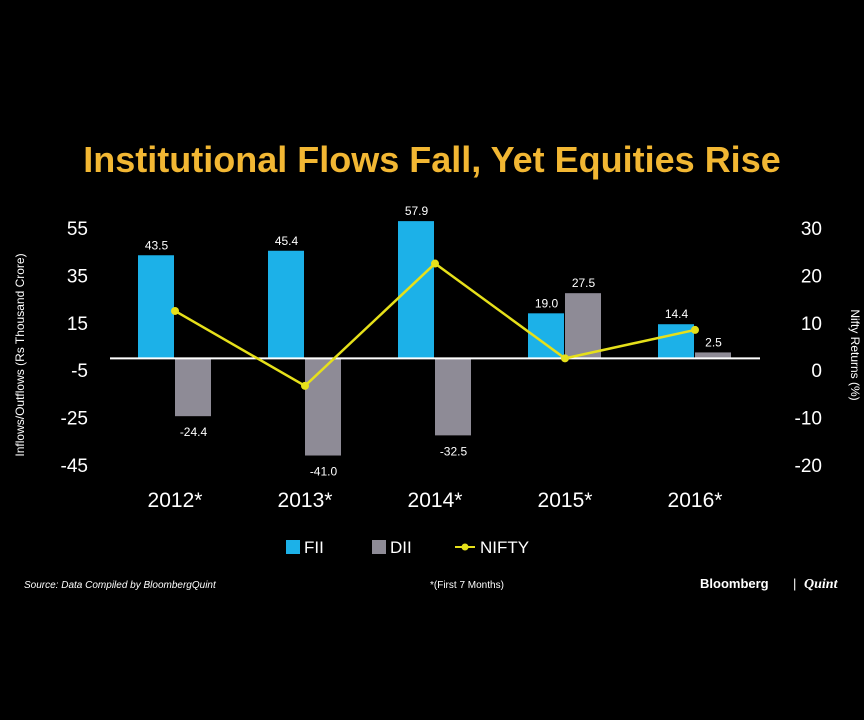 The height and width of the screenshot is (720, 864). What do you see at coordinates (74, 466) in the screenshot?
I see `left-tick-label: -45` at bounding box center [74, 466].